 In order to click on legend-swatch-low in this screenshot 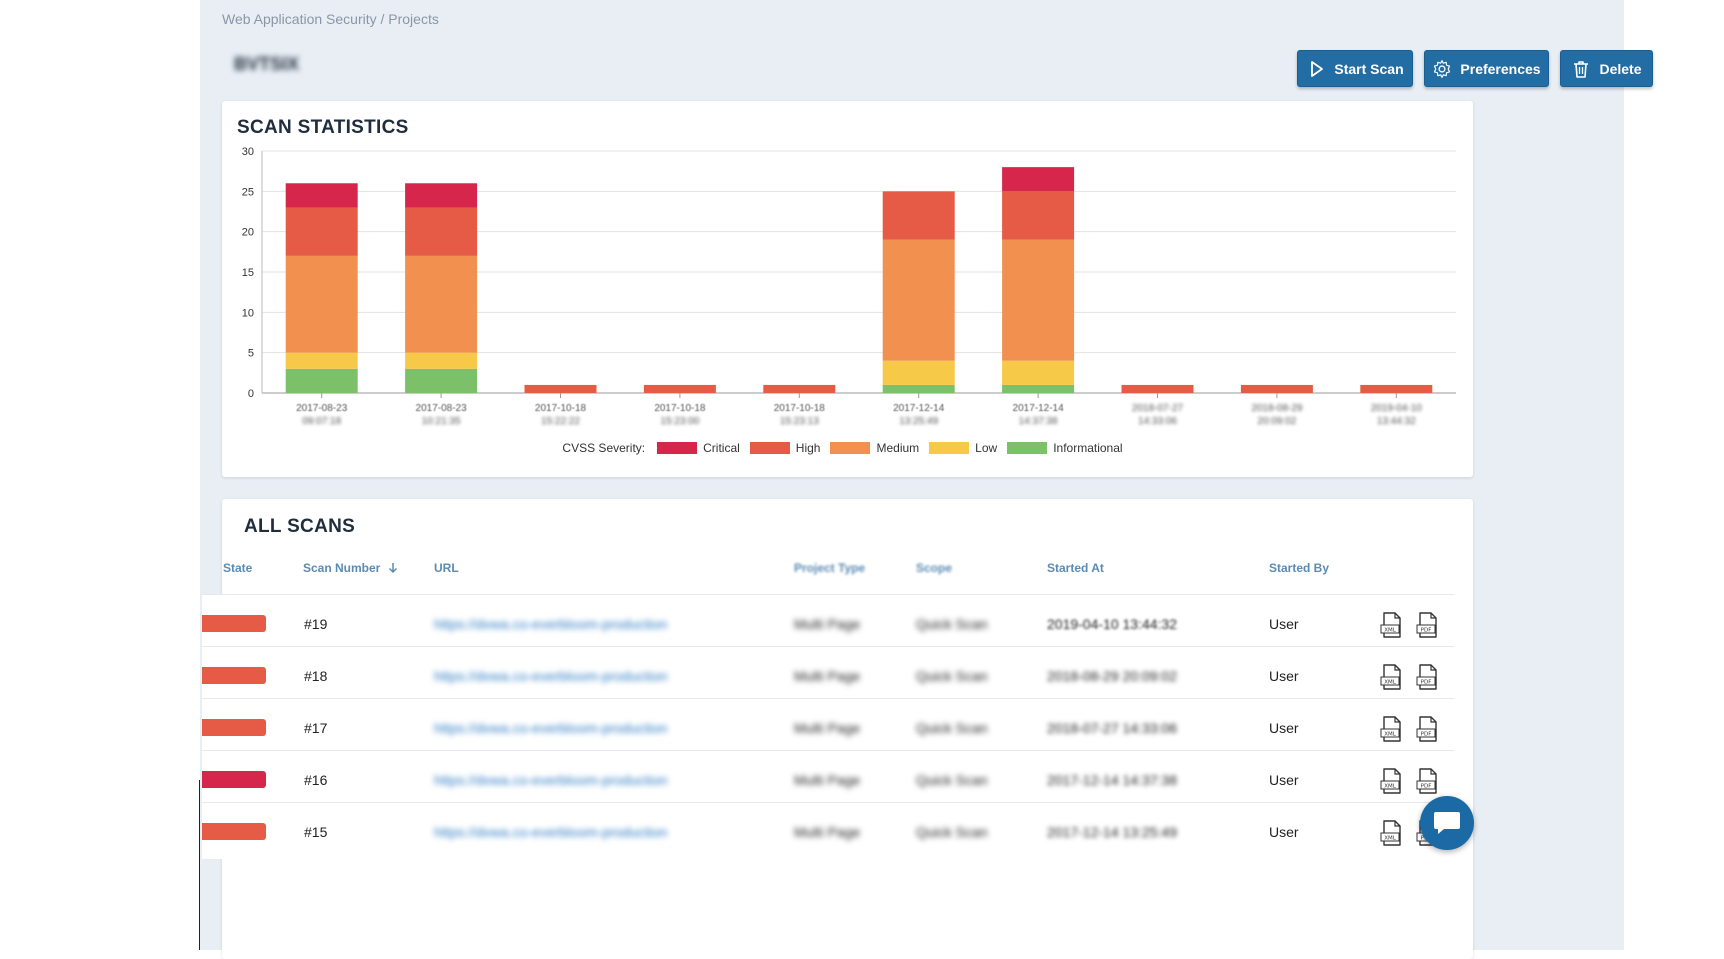, I will do `click(949, 448)`.